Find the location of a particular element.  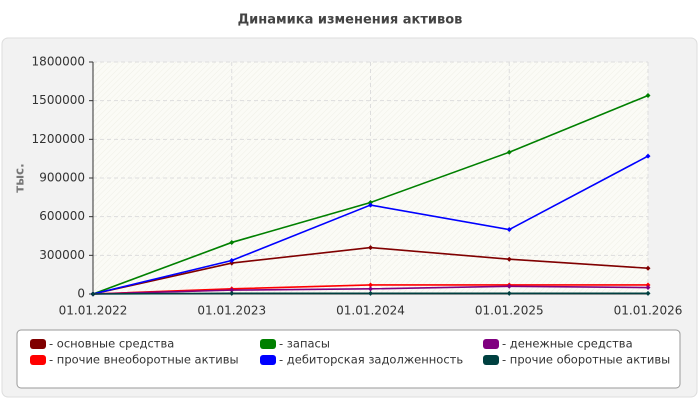

y-axis-label: тыс. is located at coordinates (20, 177).